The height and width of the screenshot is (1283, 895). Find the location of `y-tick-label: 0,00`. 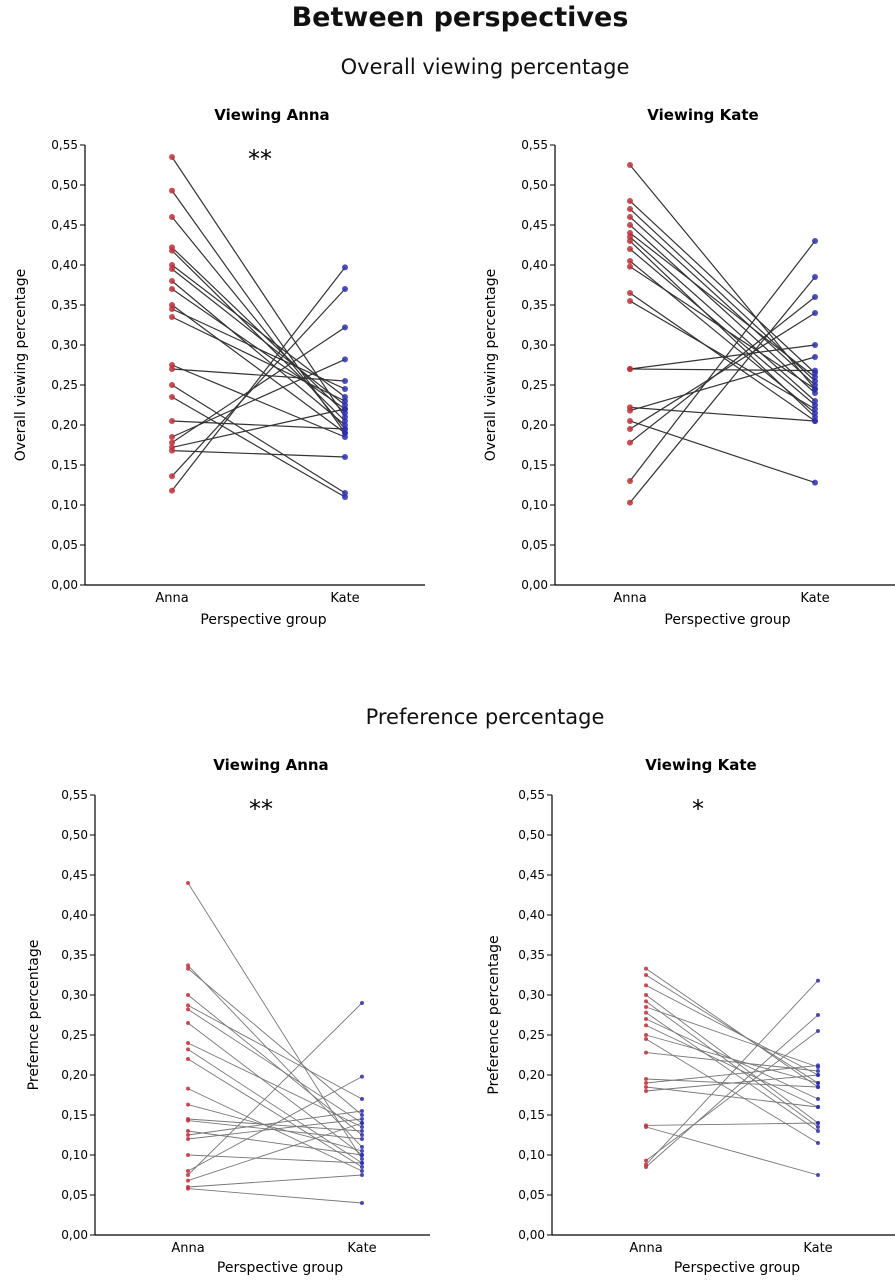

y-tick-label: 0,00 is located at coordinates (534, 585).